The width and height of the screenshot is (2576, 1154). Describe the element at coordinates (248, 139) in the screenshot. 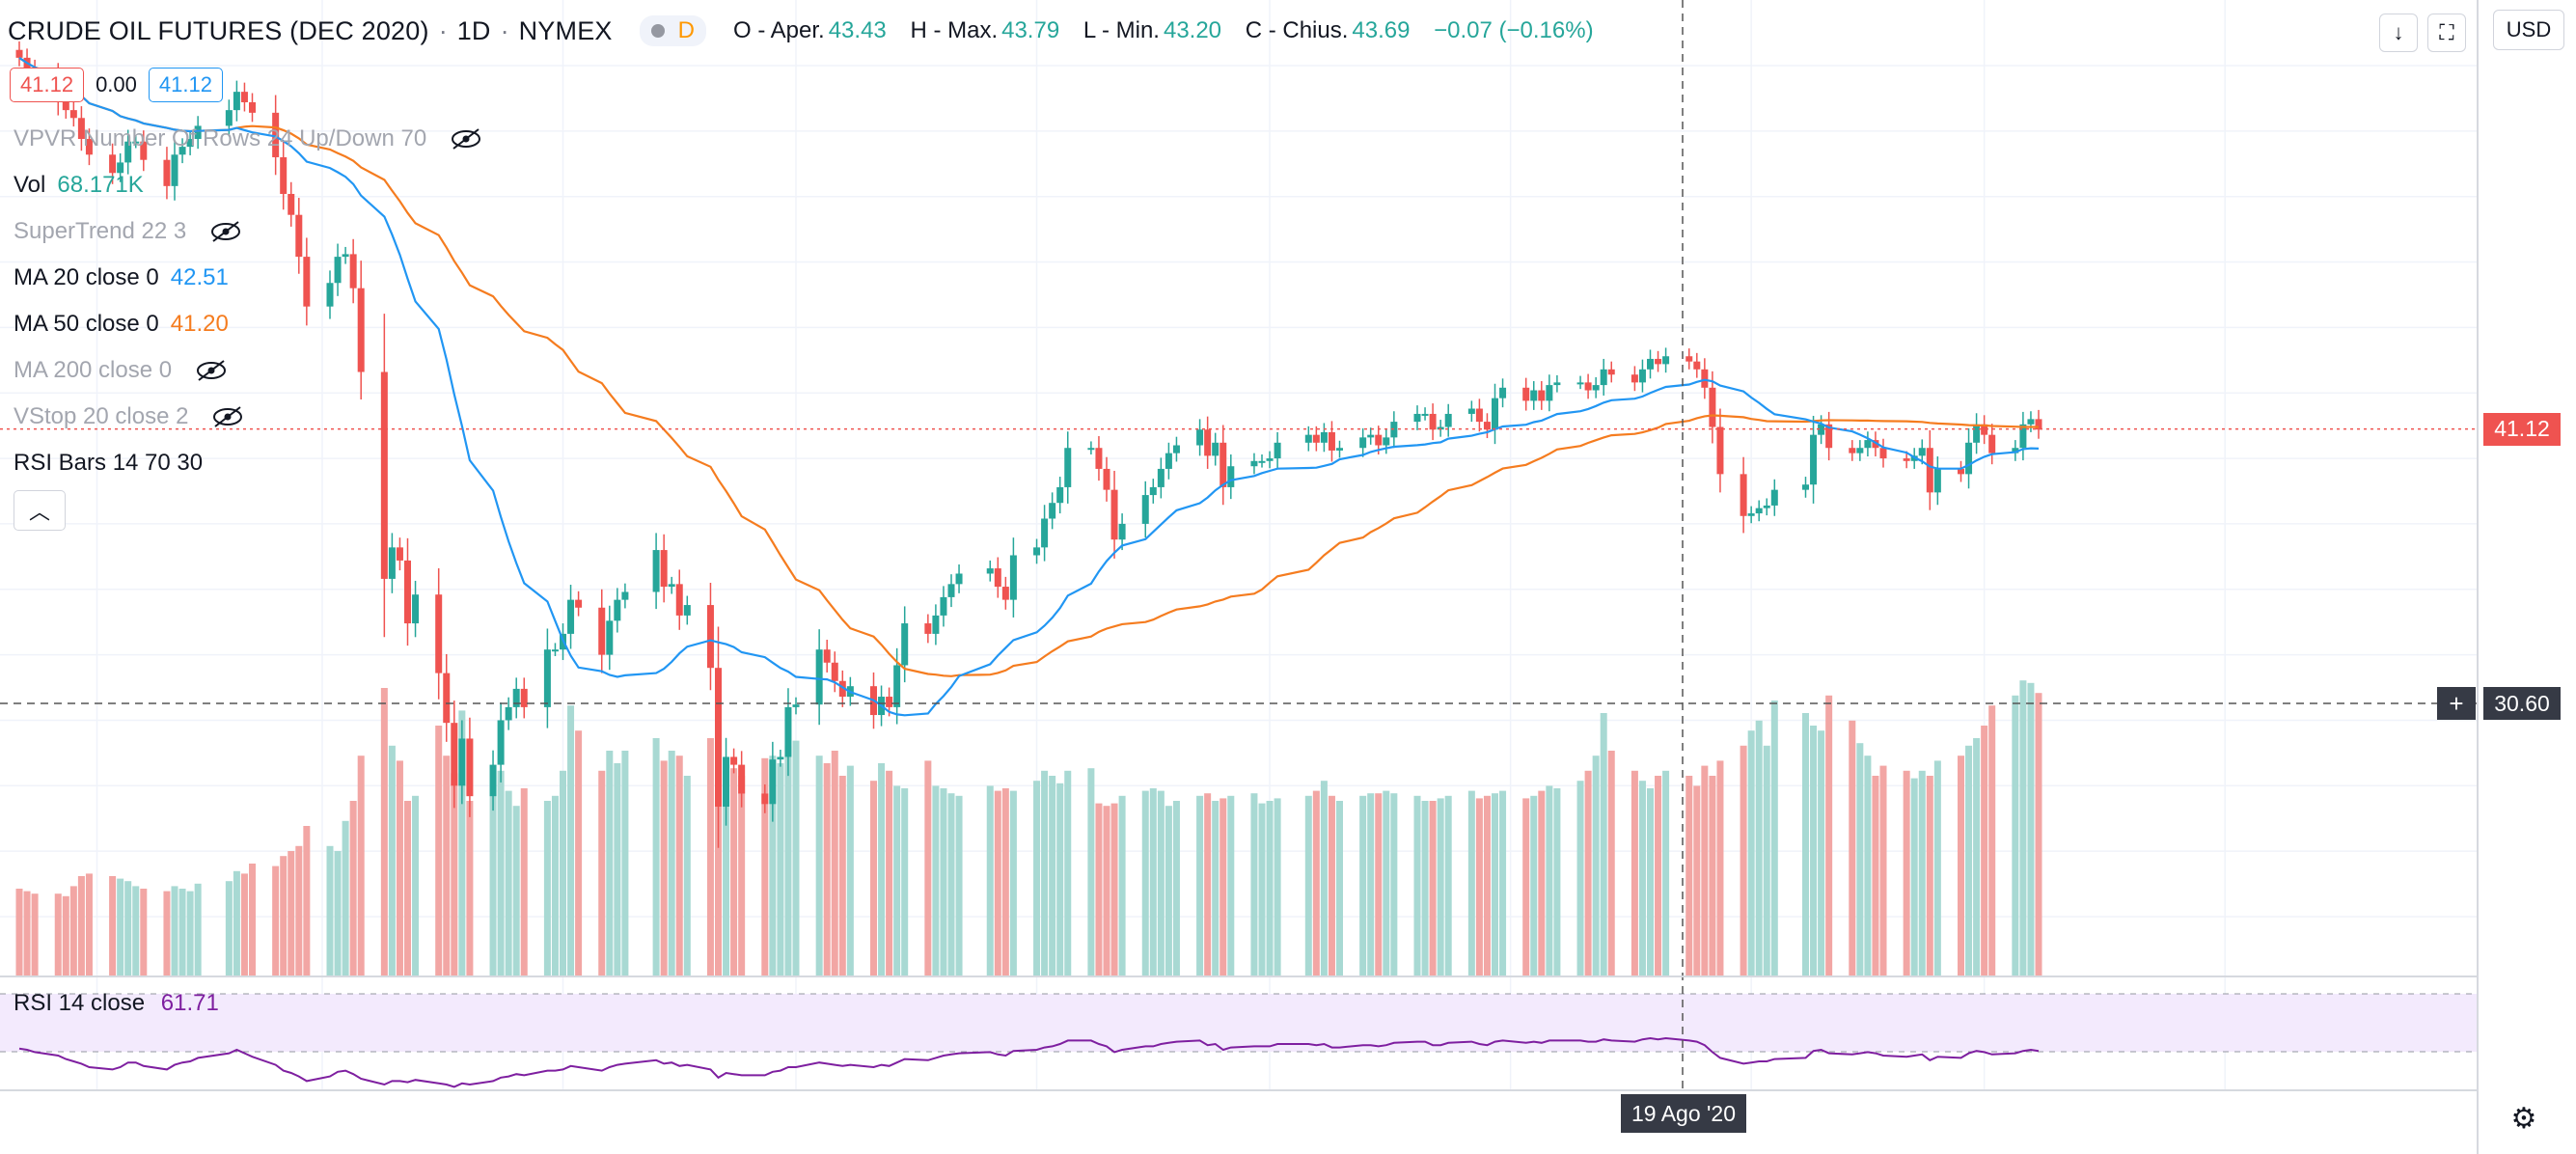

I see `indicator-row: VPVR Number Of Rows 24 Up/Down 70` at that location.